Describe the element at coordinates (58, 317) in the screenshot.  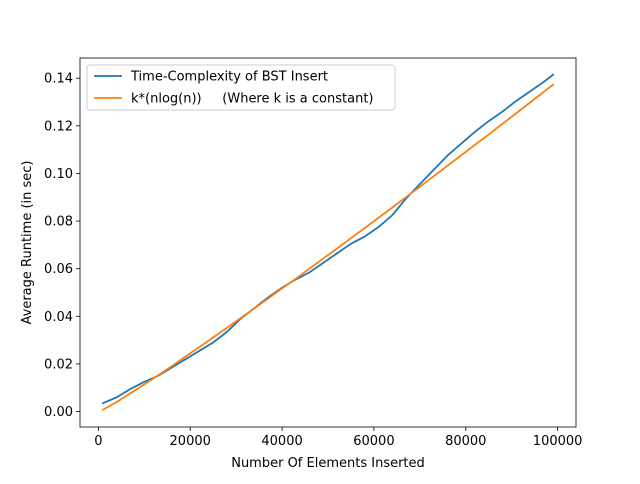
I see `y-tick-label: 0.04` at that location.